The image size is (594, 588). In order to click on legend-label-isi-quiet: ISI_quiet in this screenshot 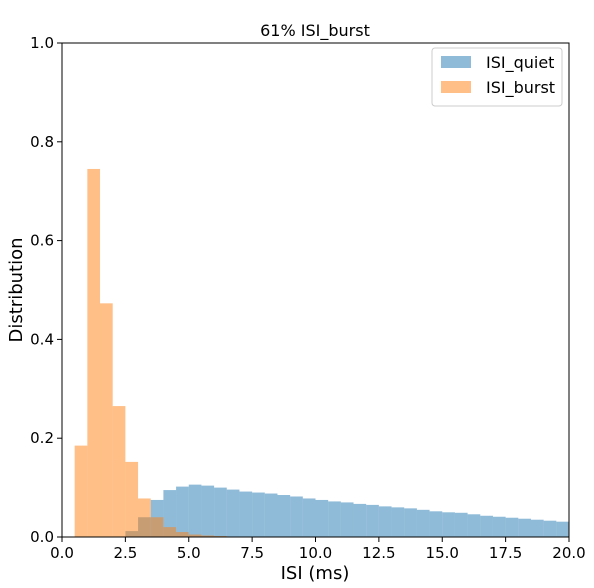, I will do `click(520, 63)`.